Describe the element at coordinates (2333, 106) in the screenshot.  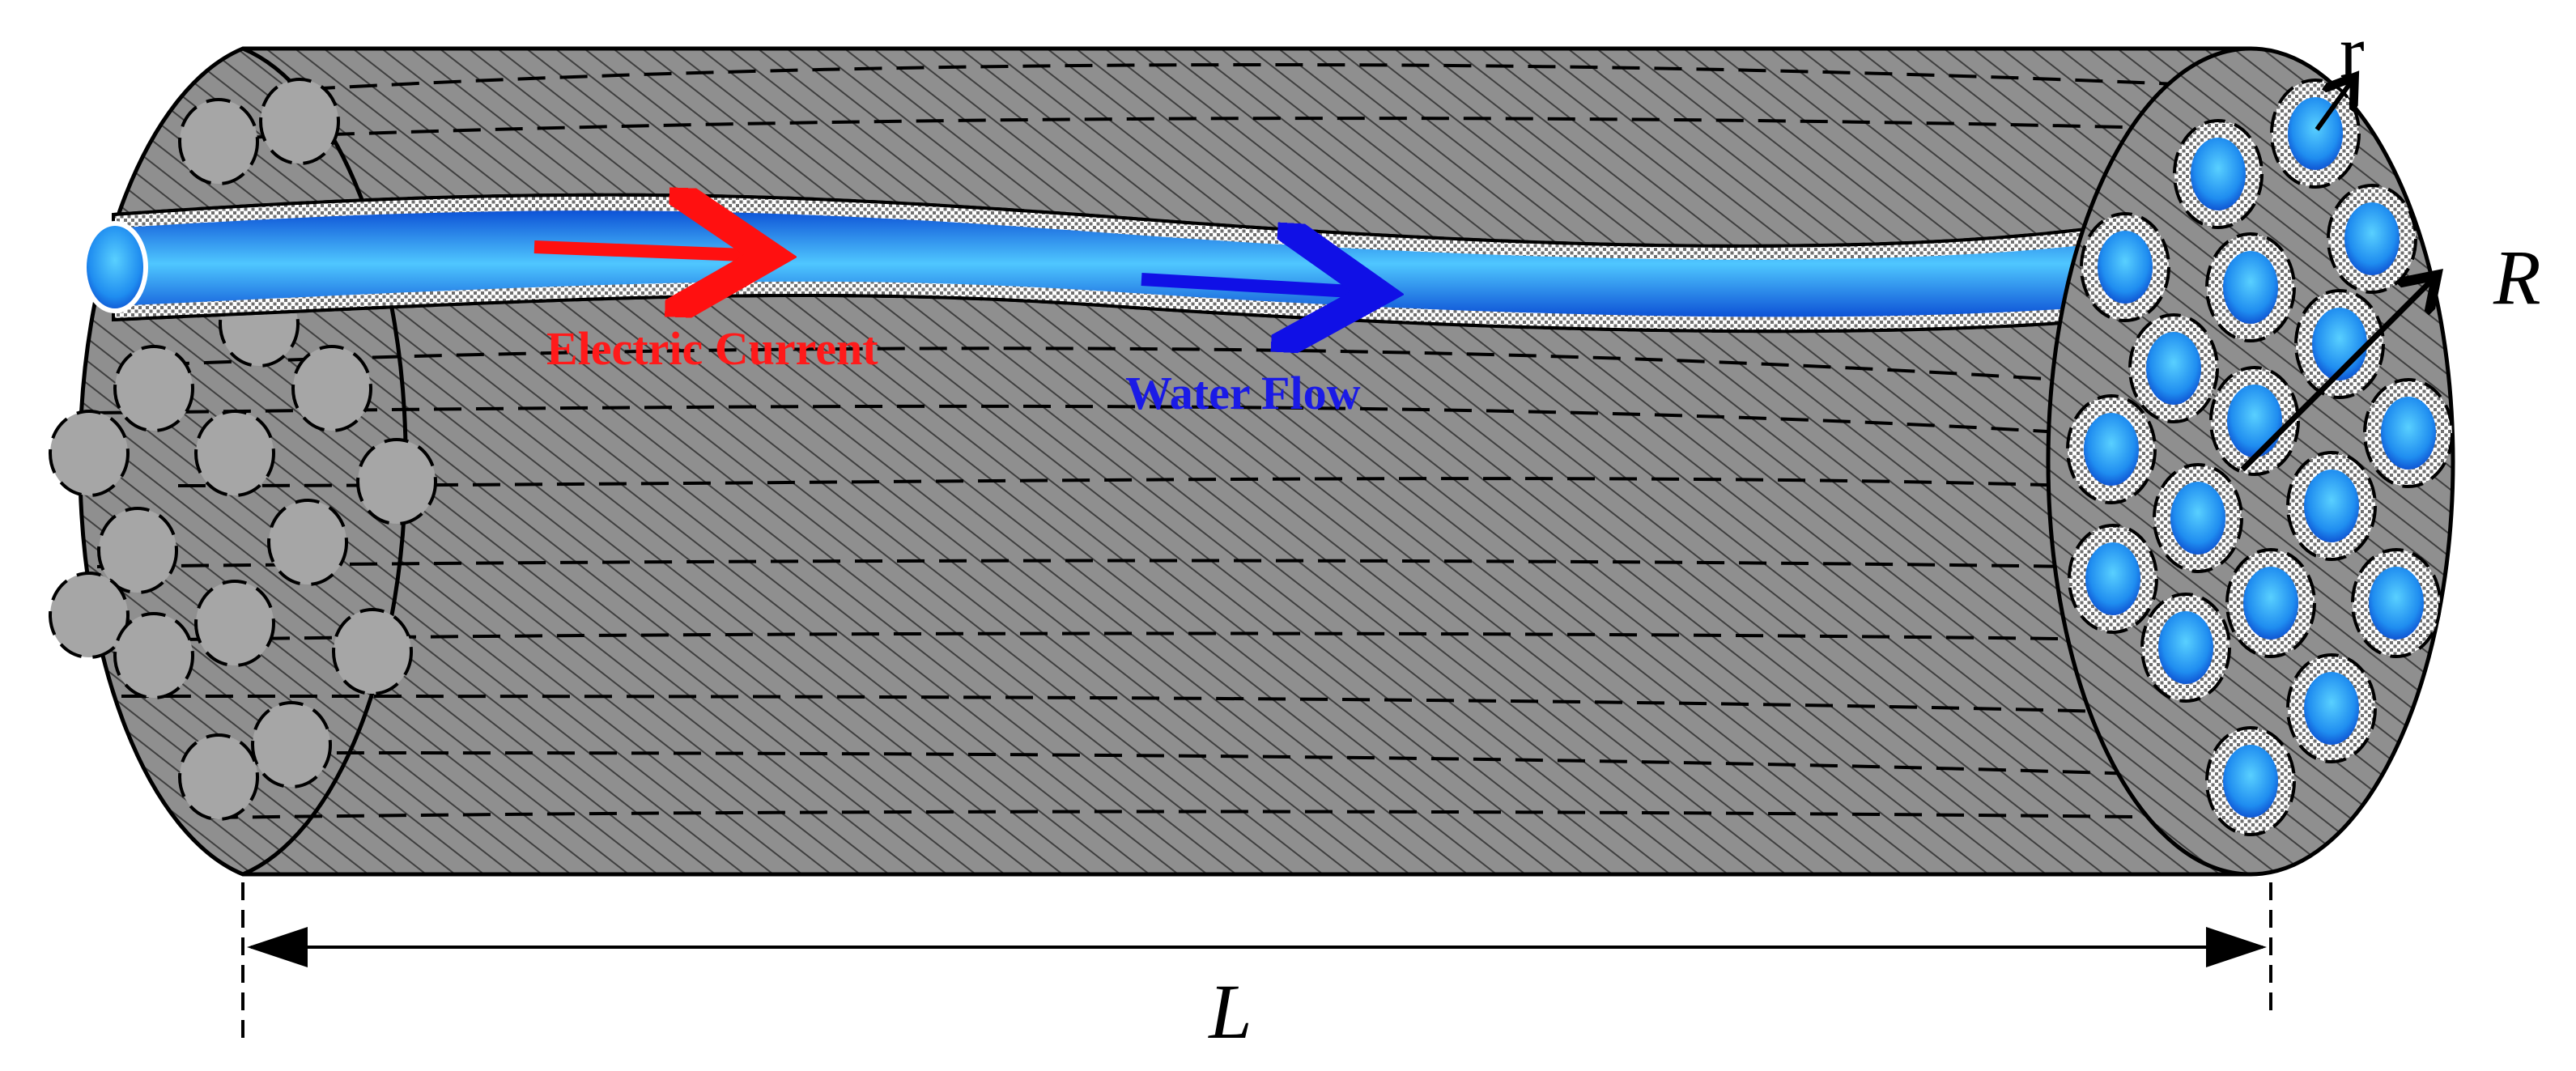
I see `small-radius-arrow` at that location.